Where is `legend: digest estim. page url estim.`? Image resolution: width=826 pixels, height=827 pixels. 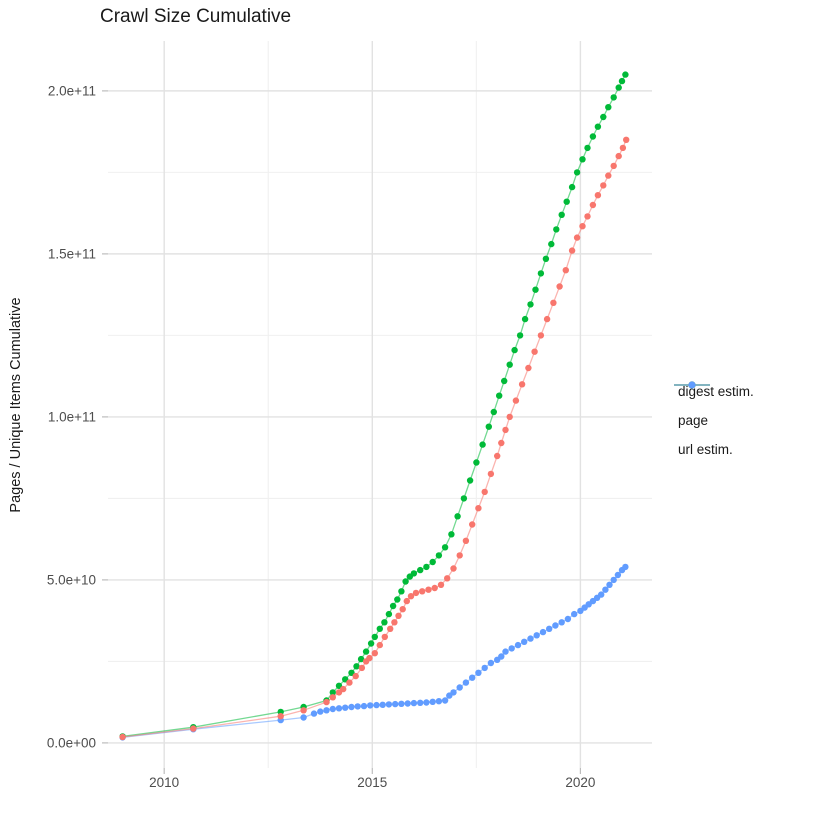
legend: digest estim. page url estim. is located at coordinates (713, 420).